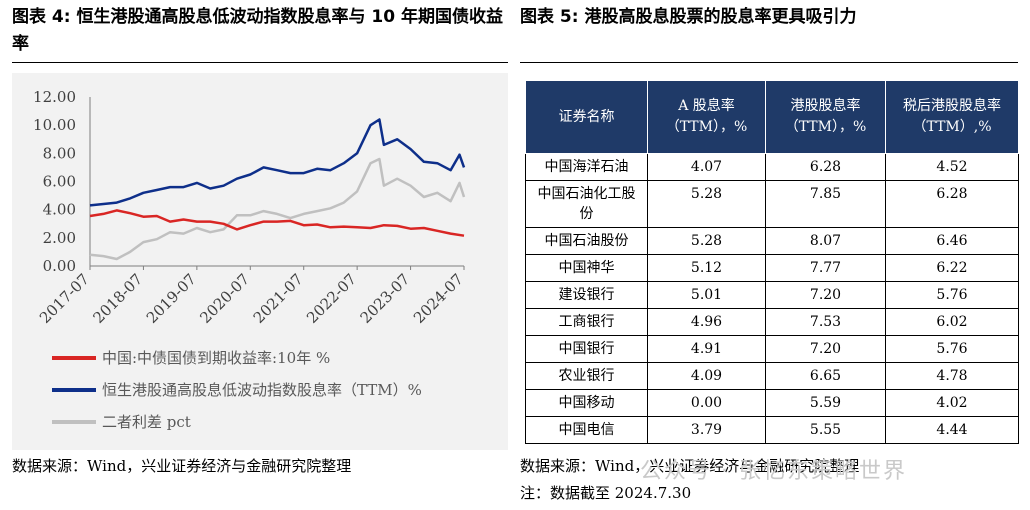 This screenshot has width=1030, height=510. Describe the element at coordinates (952, 403) in the screenshot. I see `cell-value: 4.02` at that location.